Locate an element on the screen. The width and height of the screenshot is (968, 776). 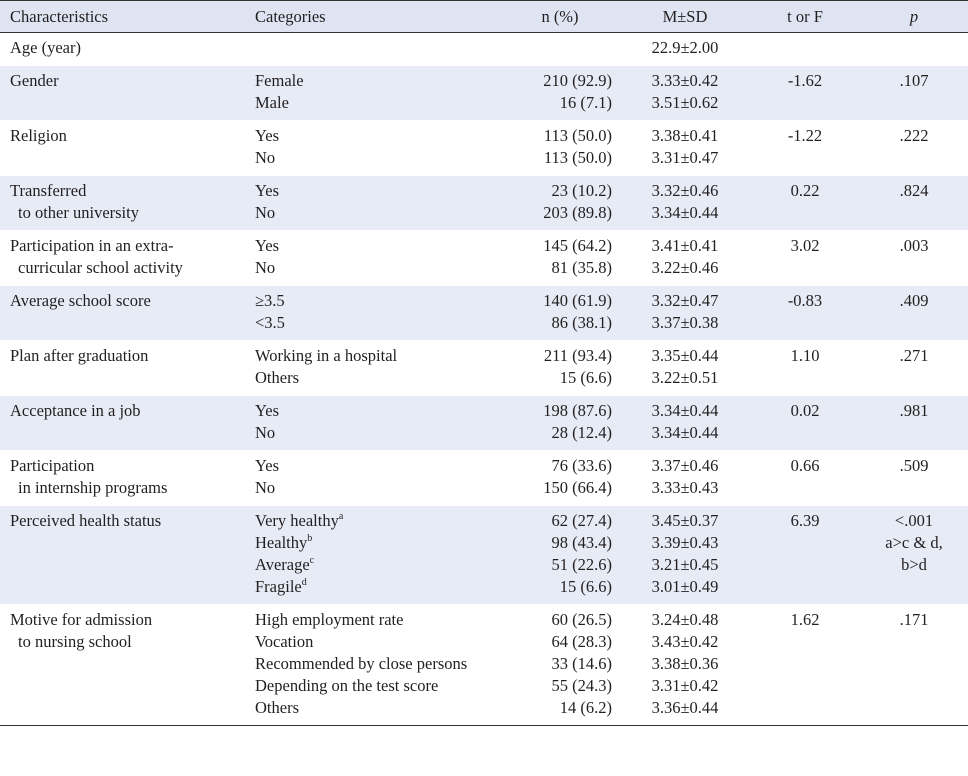
category: Averagec is located at coordinates (285, 564).